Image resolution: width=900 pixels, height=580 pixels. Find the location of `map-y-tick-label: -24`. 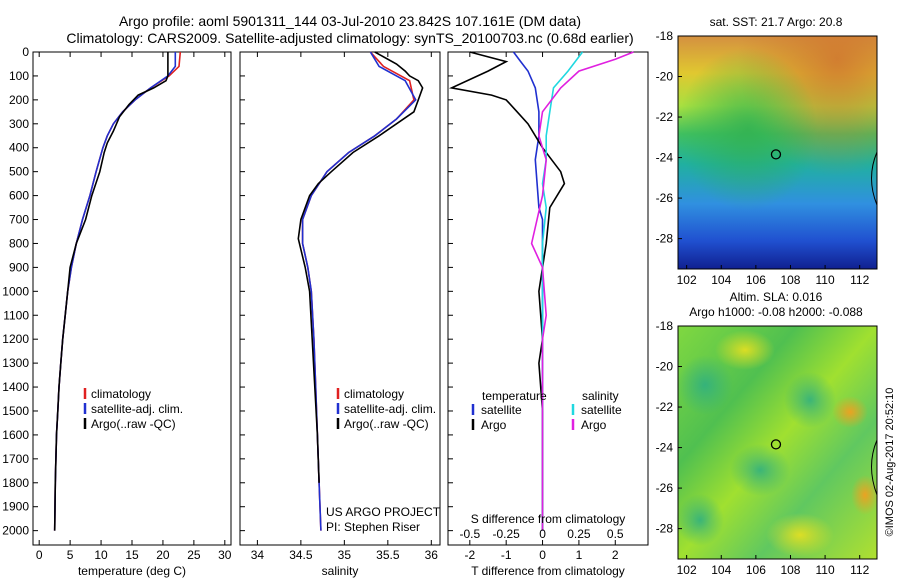

map-y-tick-label: -24 is located at coordinates (665, 448).